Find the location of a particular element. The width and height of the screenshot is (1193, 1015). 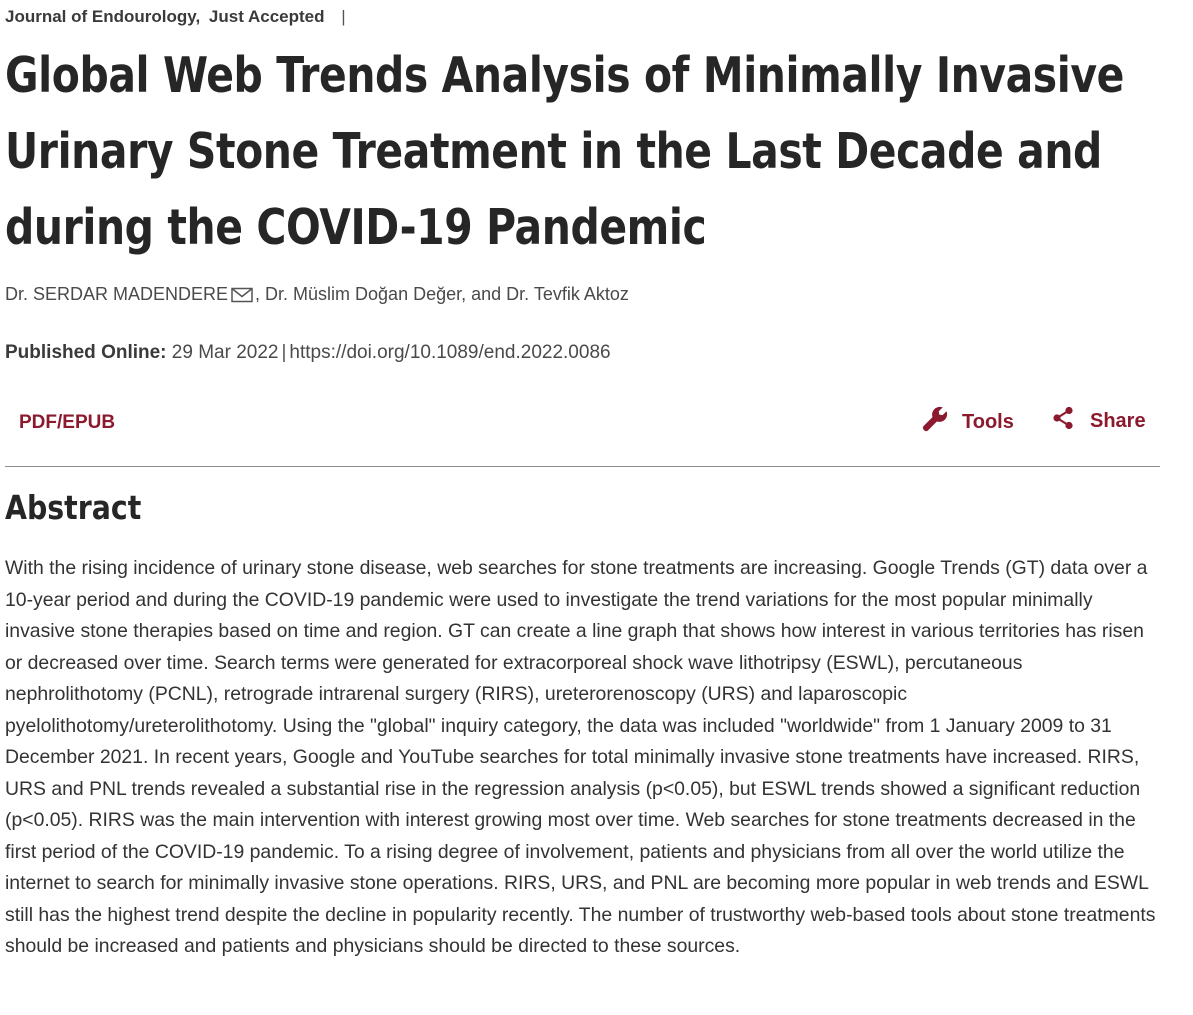

tools-button: Tools is located at coordinates (968, 422).